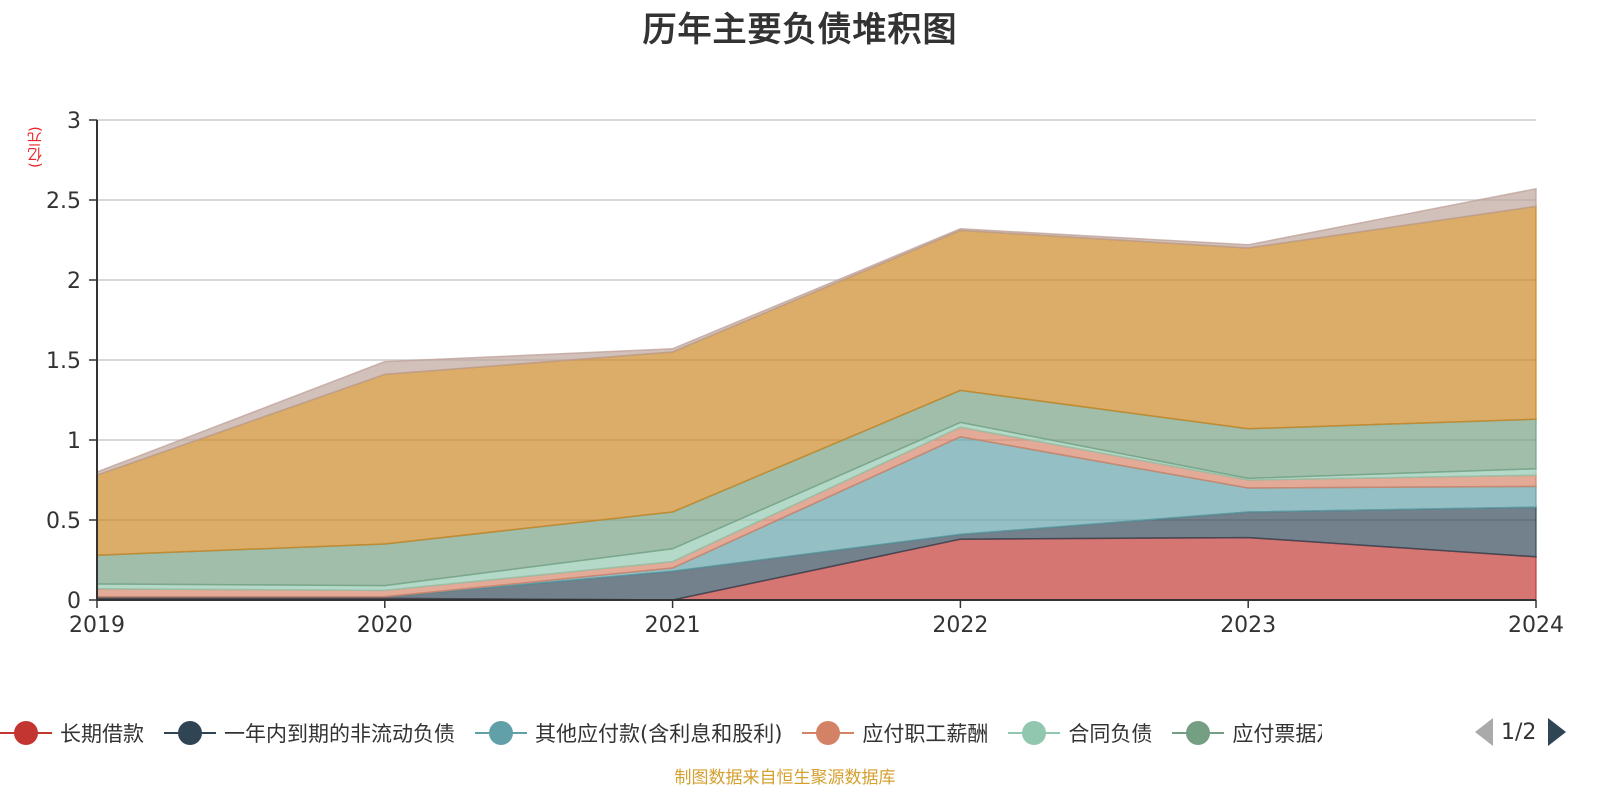  I want to click on legend-label: 其他应付款(含利息和股利), so click(659, 734).